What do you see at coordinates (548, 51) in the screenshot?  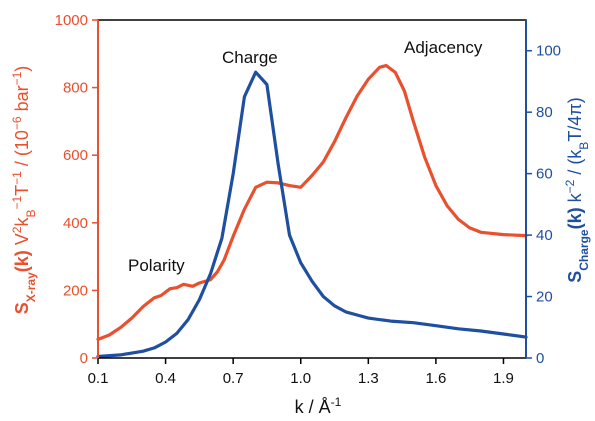 I see `right-y-tick-label: 100` at bounding box center [548, 51].